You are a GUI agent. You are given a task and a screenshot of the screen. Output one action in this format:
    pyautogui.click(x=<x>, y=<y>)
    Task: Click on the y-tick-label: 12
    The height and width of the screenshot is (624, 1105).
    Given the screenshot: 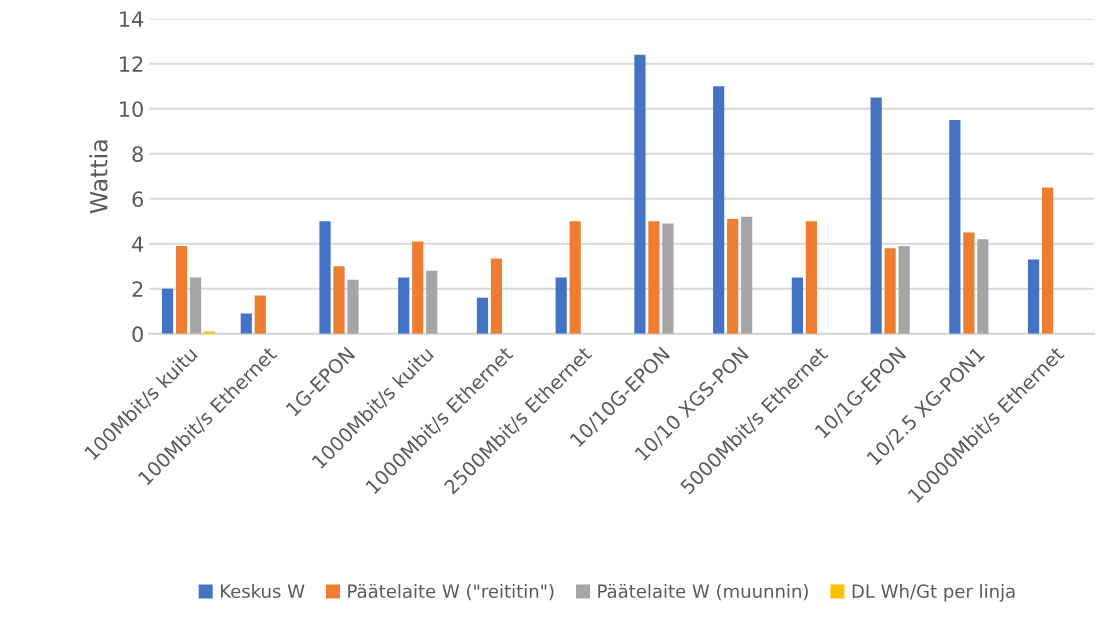 What is the action you would take?
    pyautogui.click(x=131, y=64)
    